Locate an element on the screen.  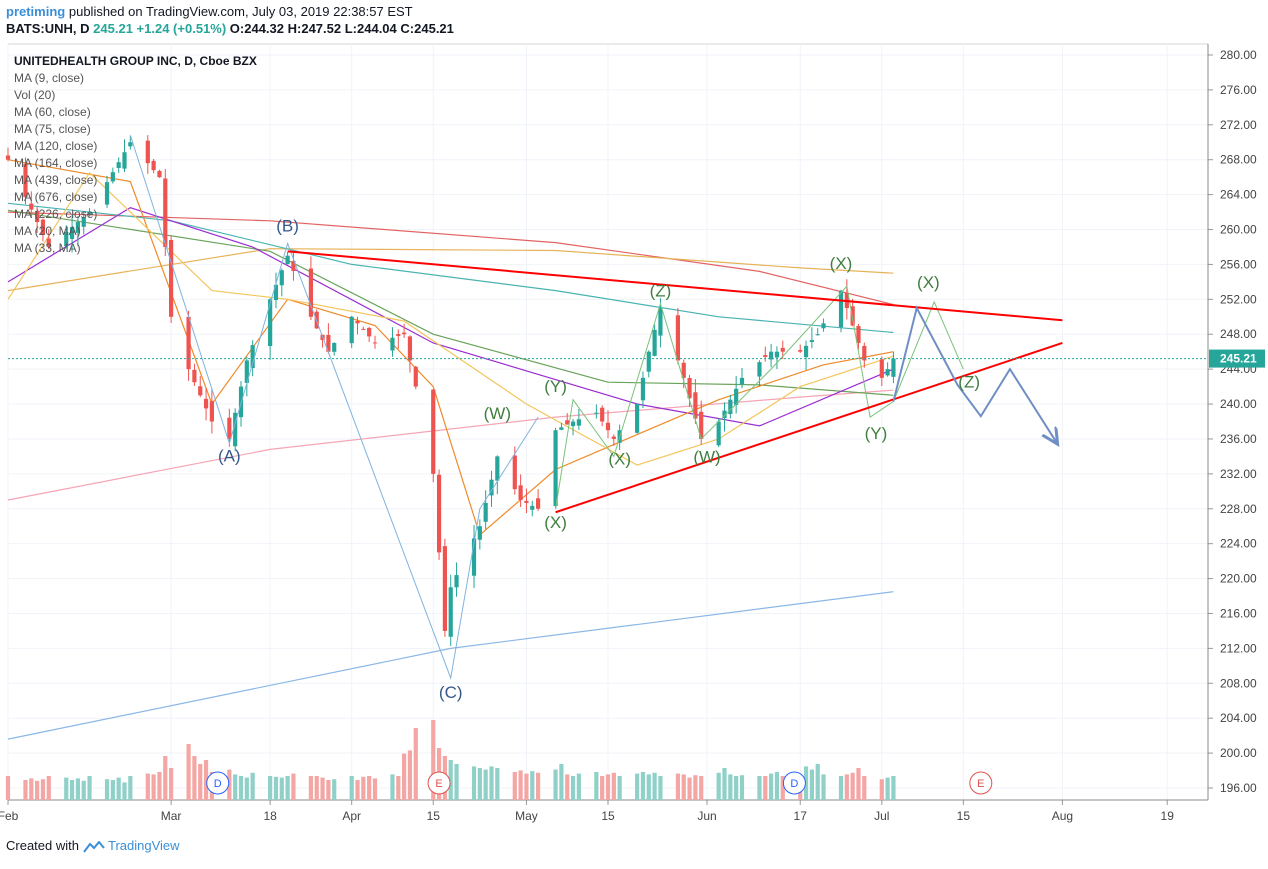
legend-item: MA (120, close) is located at coordinates (56, 146).